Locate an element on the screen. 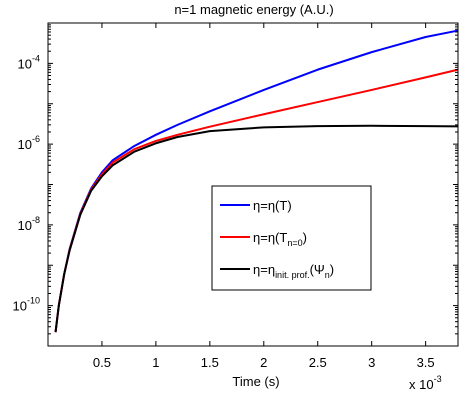  x-tick-label: 3.5 is located at coordinates (426, 362).